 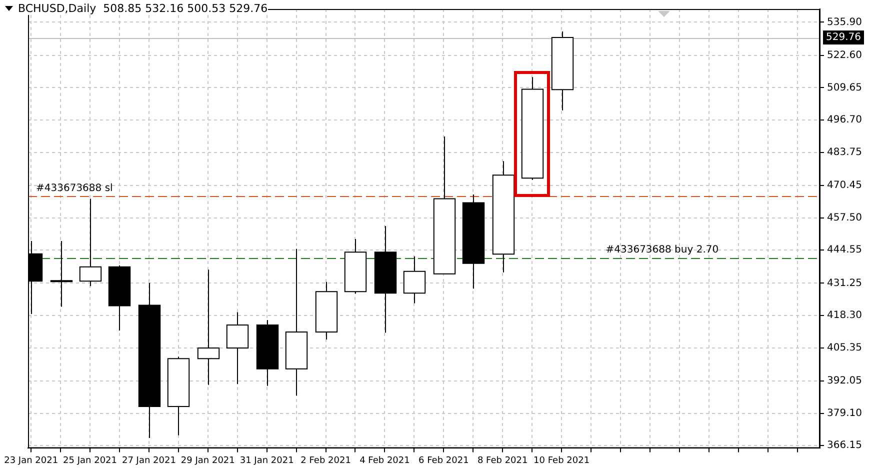 I want to click on ref-line-label: #433673688 sl, so click(x=74, y=188).